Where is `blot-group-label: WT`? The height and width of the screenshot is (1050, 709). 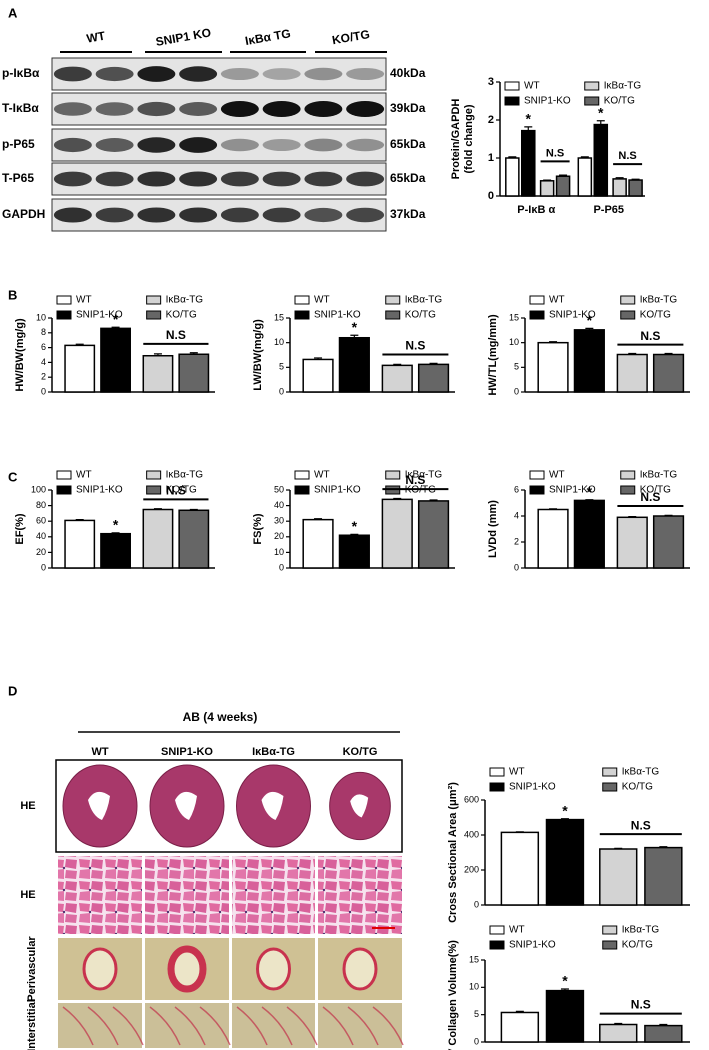 blot-group-label: WT is located at coordinates (95, 37).